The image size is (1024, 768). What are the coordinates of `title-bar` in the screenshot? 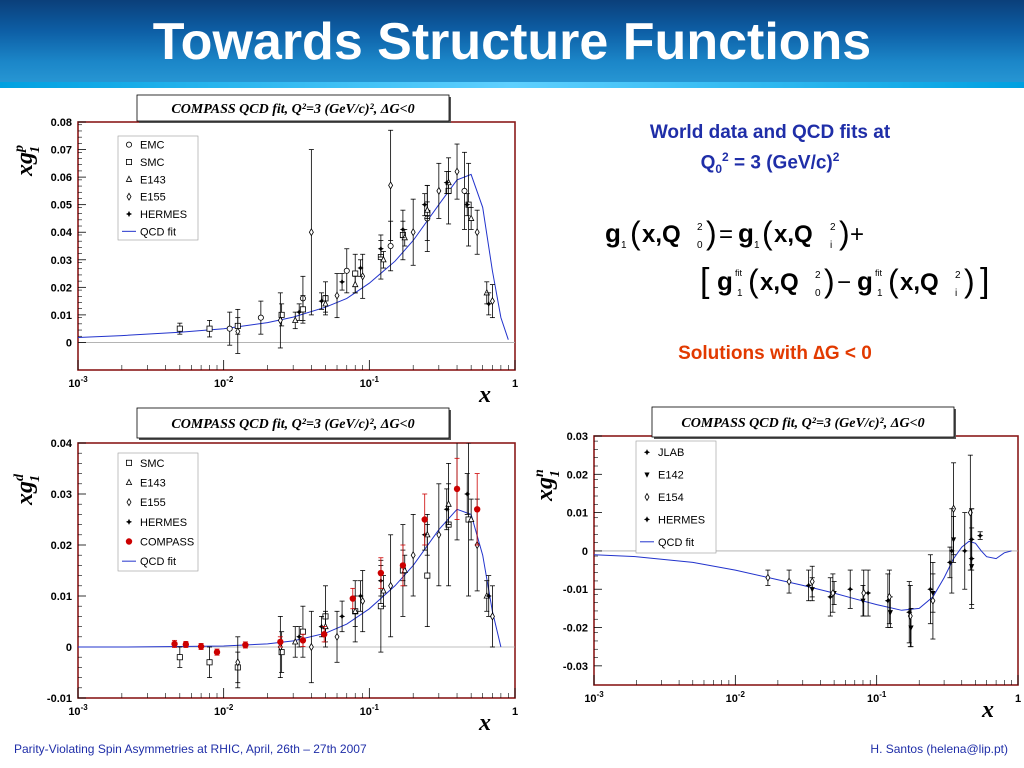 It's located at (512, 44).